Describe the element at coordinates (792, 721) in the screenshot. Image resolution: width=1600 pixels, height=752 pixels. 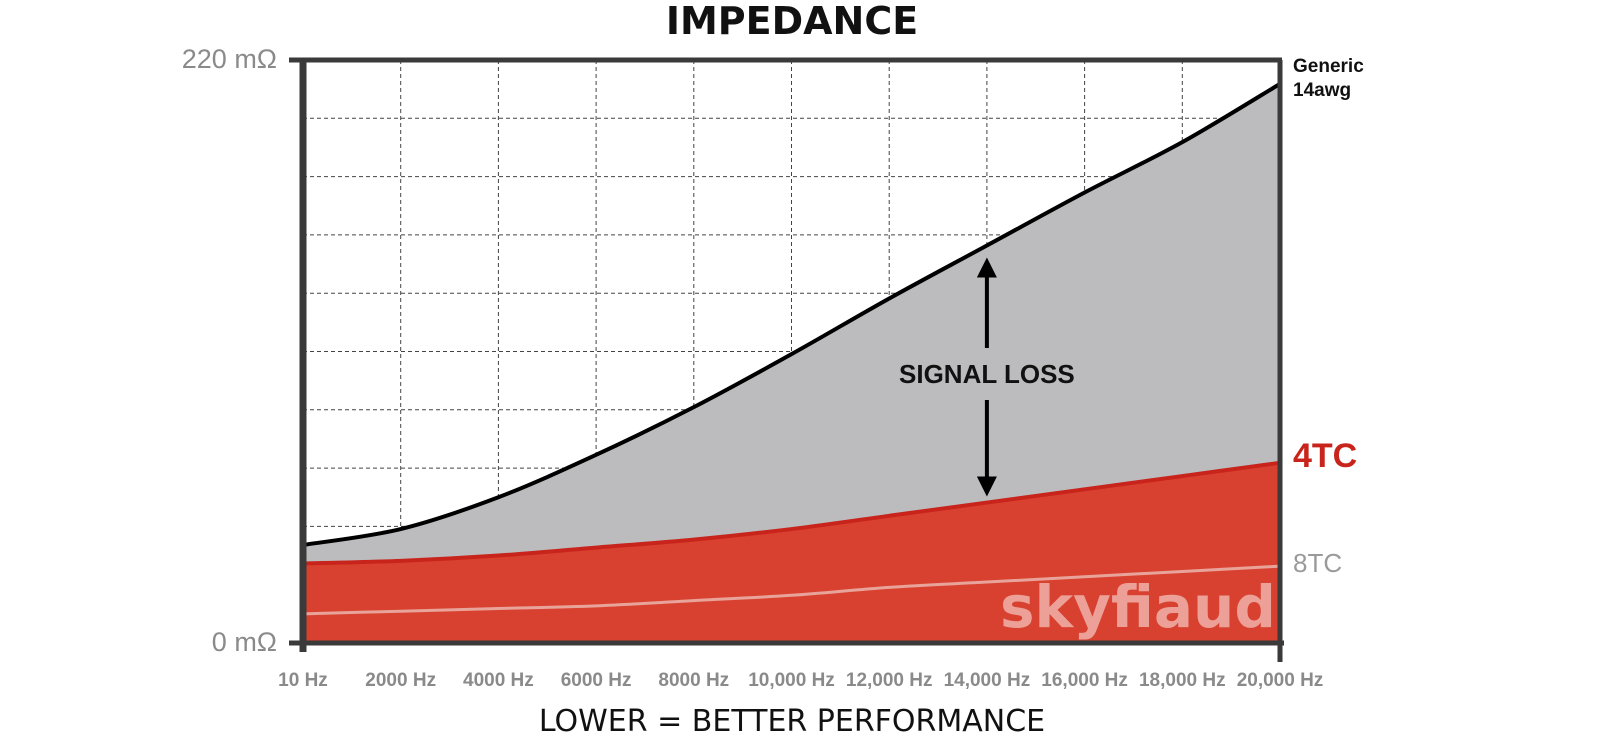
I see `chart-subtitle: LOWER = BETTER PERFORMANCE` at that location.